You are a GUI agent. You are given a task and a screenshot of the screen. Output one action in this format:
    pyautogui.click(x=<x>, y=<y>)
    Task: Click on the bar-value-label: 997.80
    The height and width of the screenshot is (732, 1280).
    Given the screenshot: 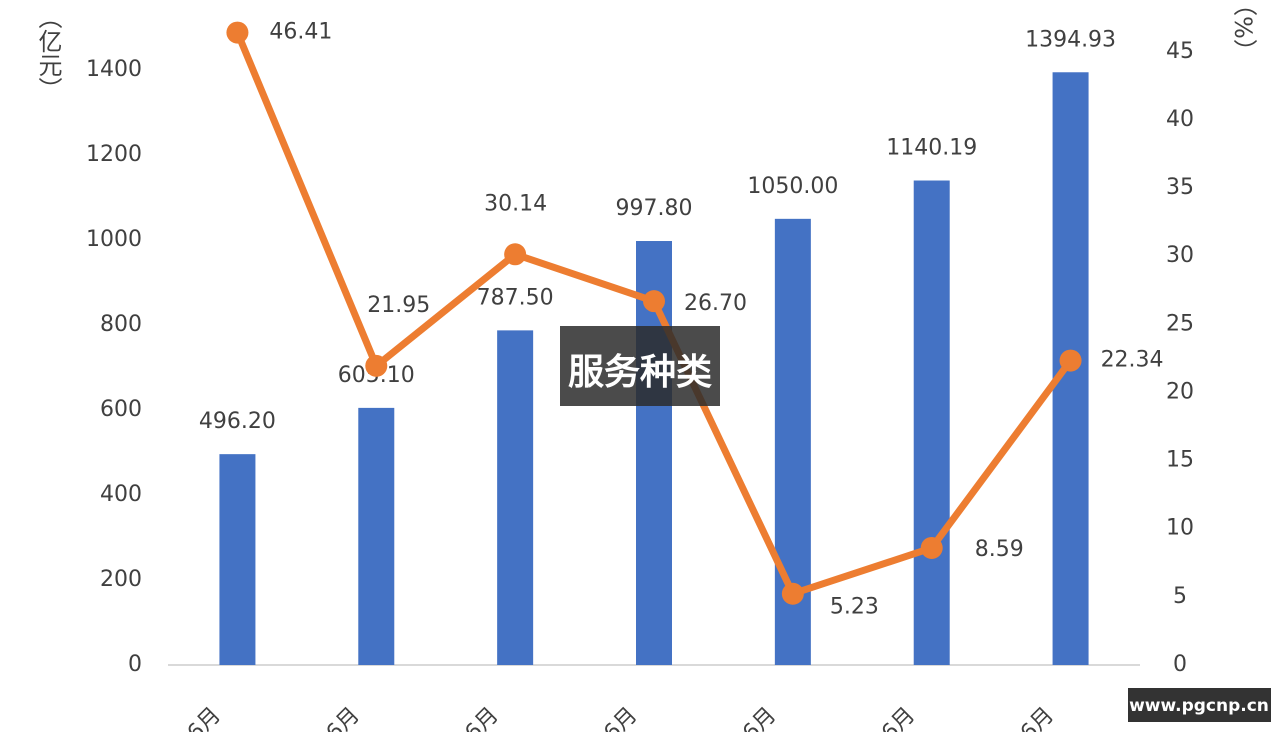 What is the action you would take?
    pyautogui.click(x=654, y=208)
    